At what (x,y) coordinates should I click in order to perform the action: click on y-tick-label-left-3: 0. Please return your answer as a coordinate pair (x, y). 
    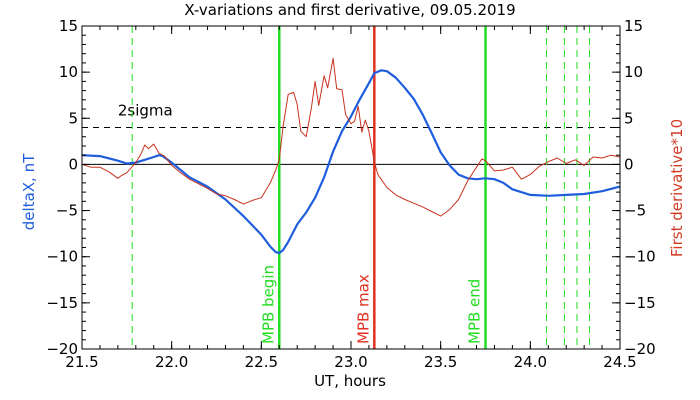
    Looking at the image, I should click on (73, 164).